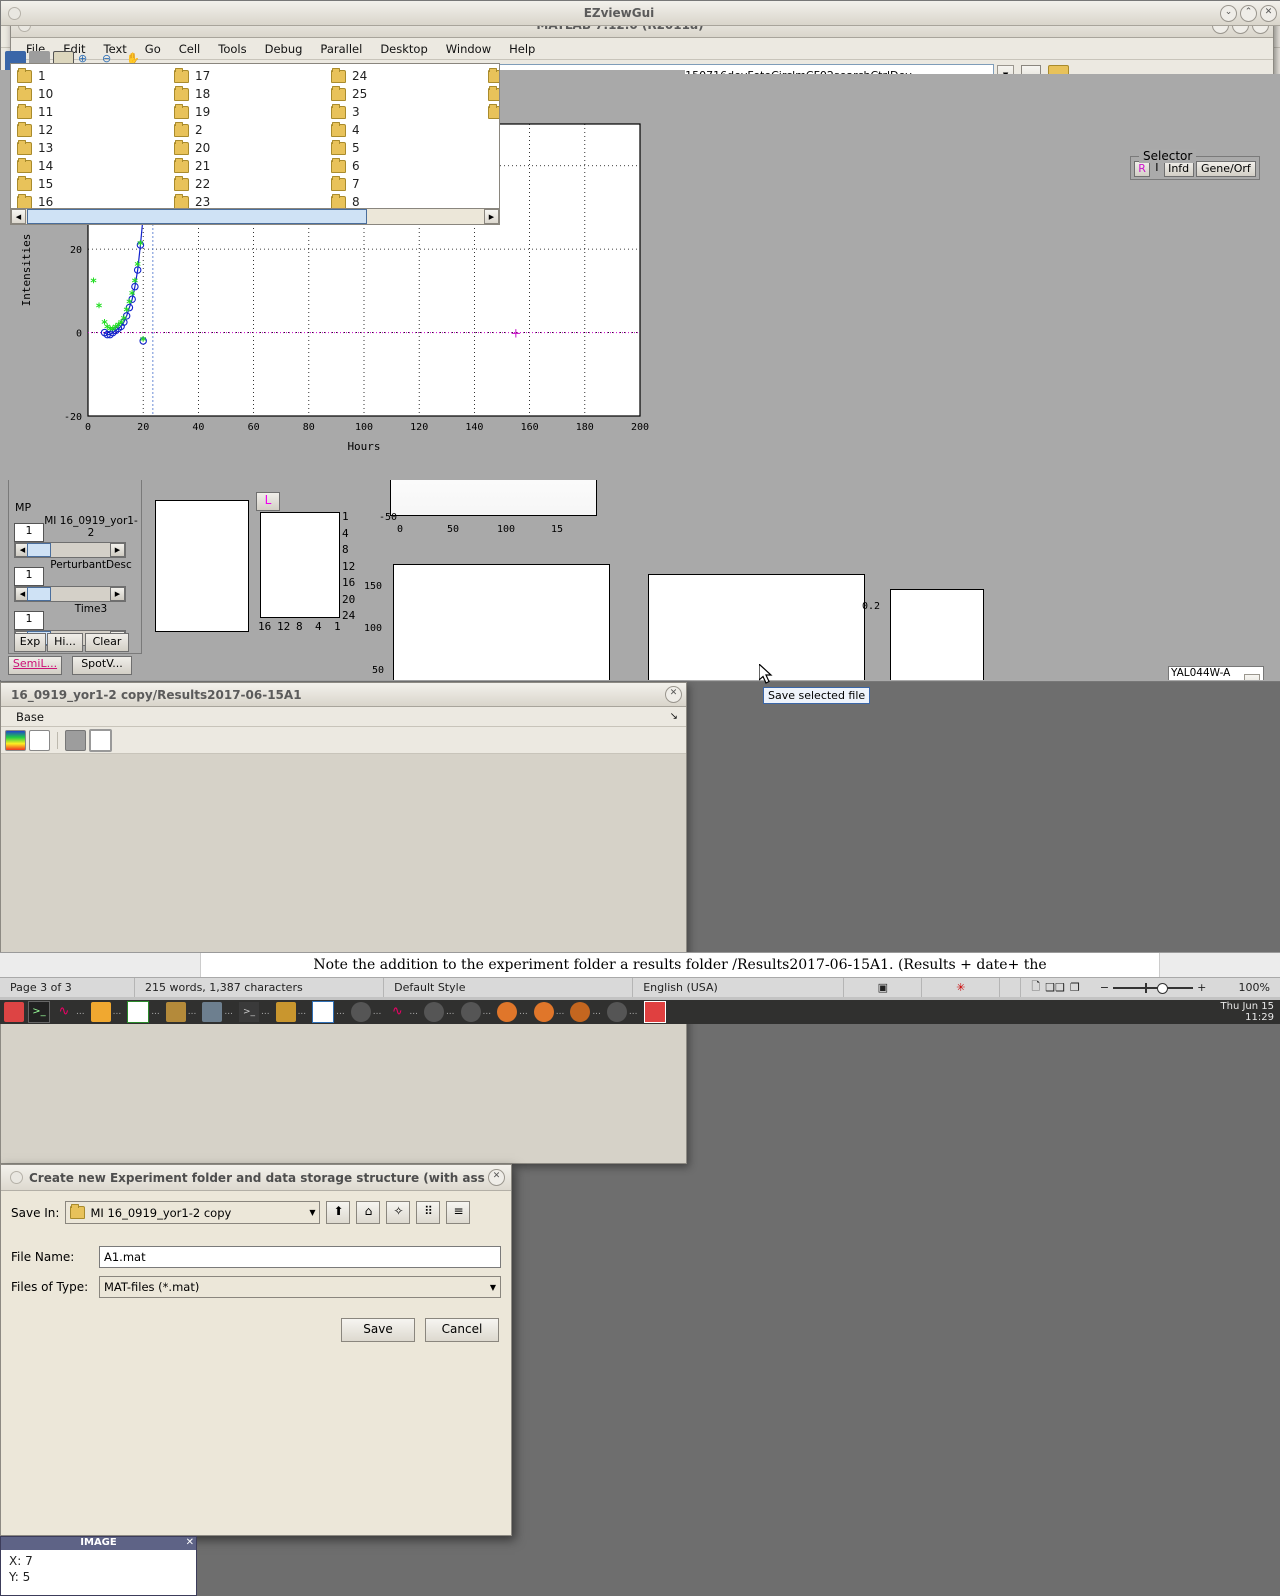 This screenshot has height=1596, width=1280. What do you see at coordinates (107, 642) in the screenshot?
I see `zone-3-clear-button: Clear` at bounding box center [107, 642].